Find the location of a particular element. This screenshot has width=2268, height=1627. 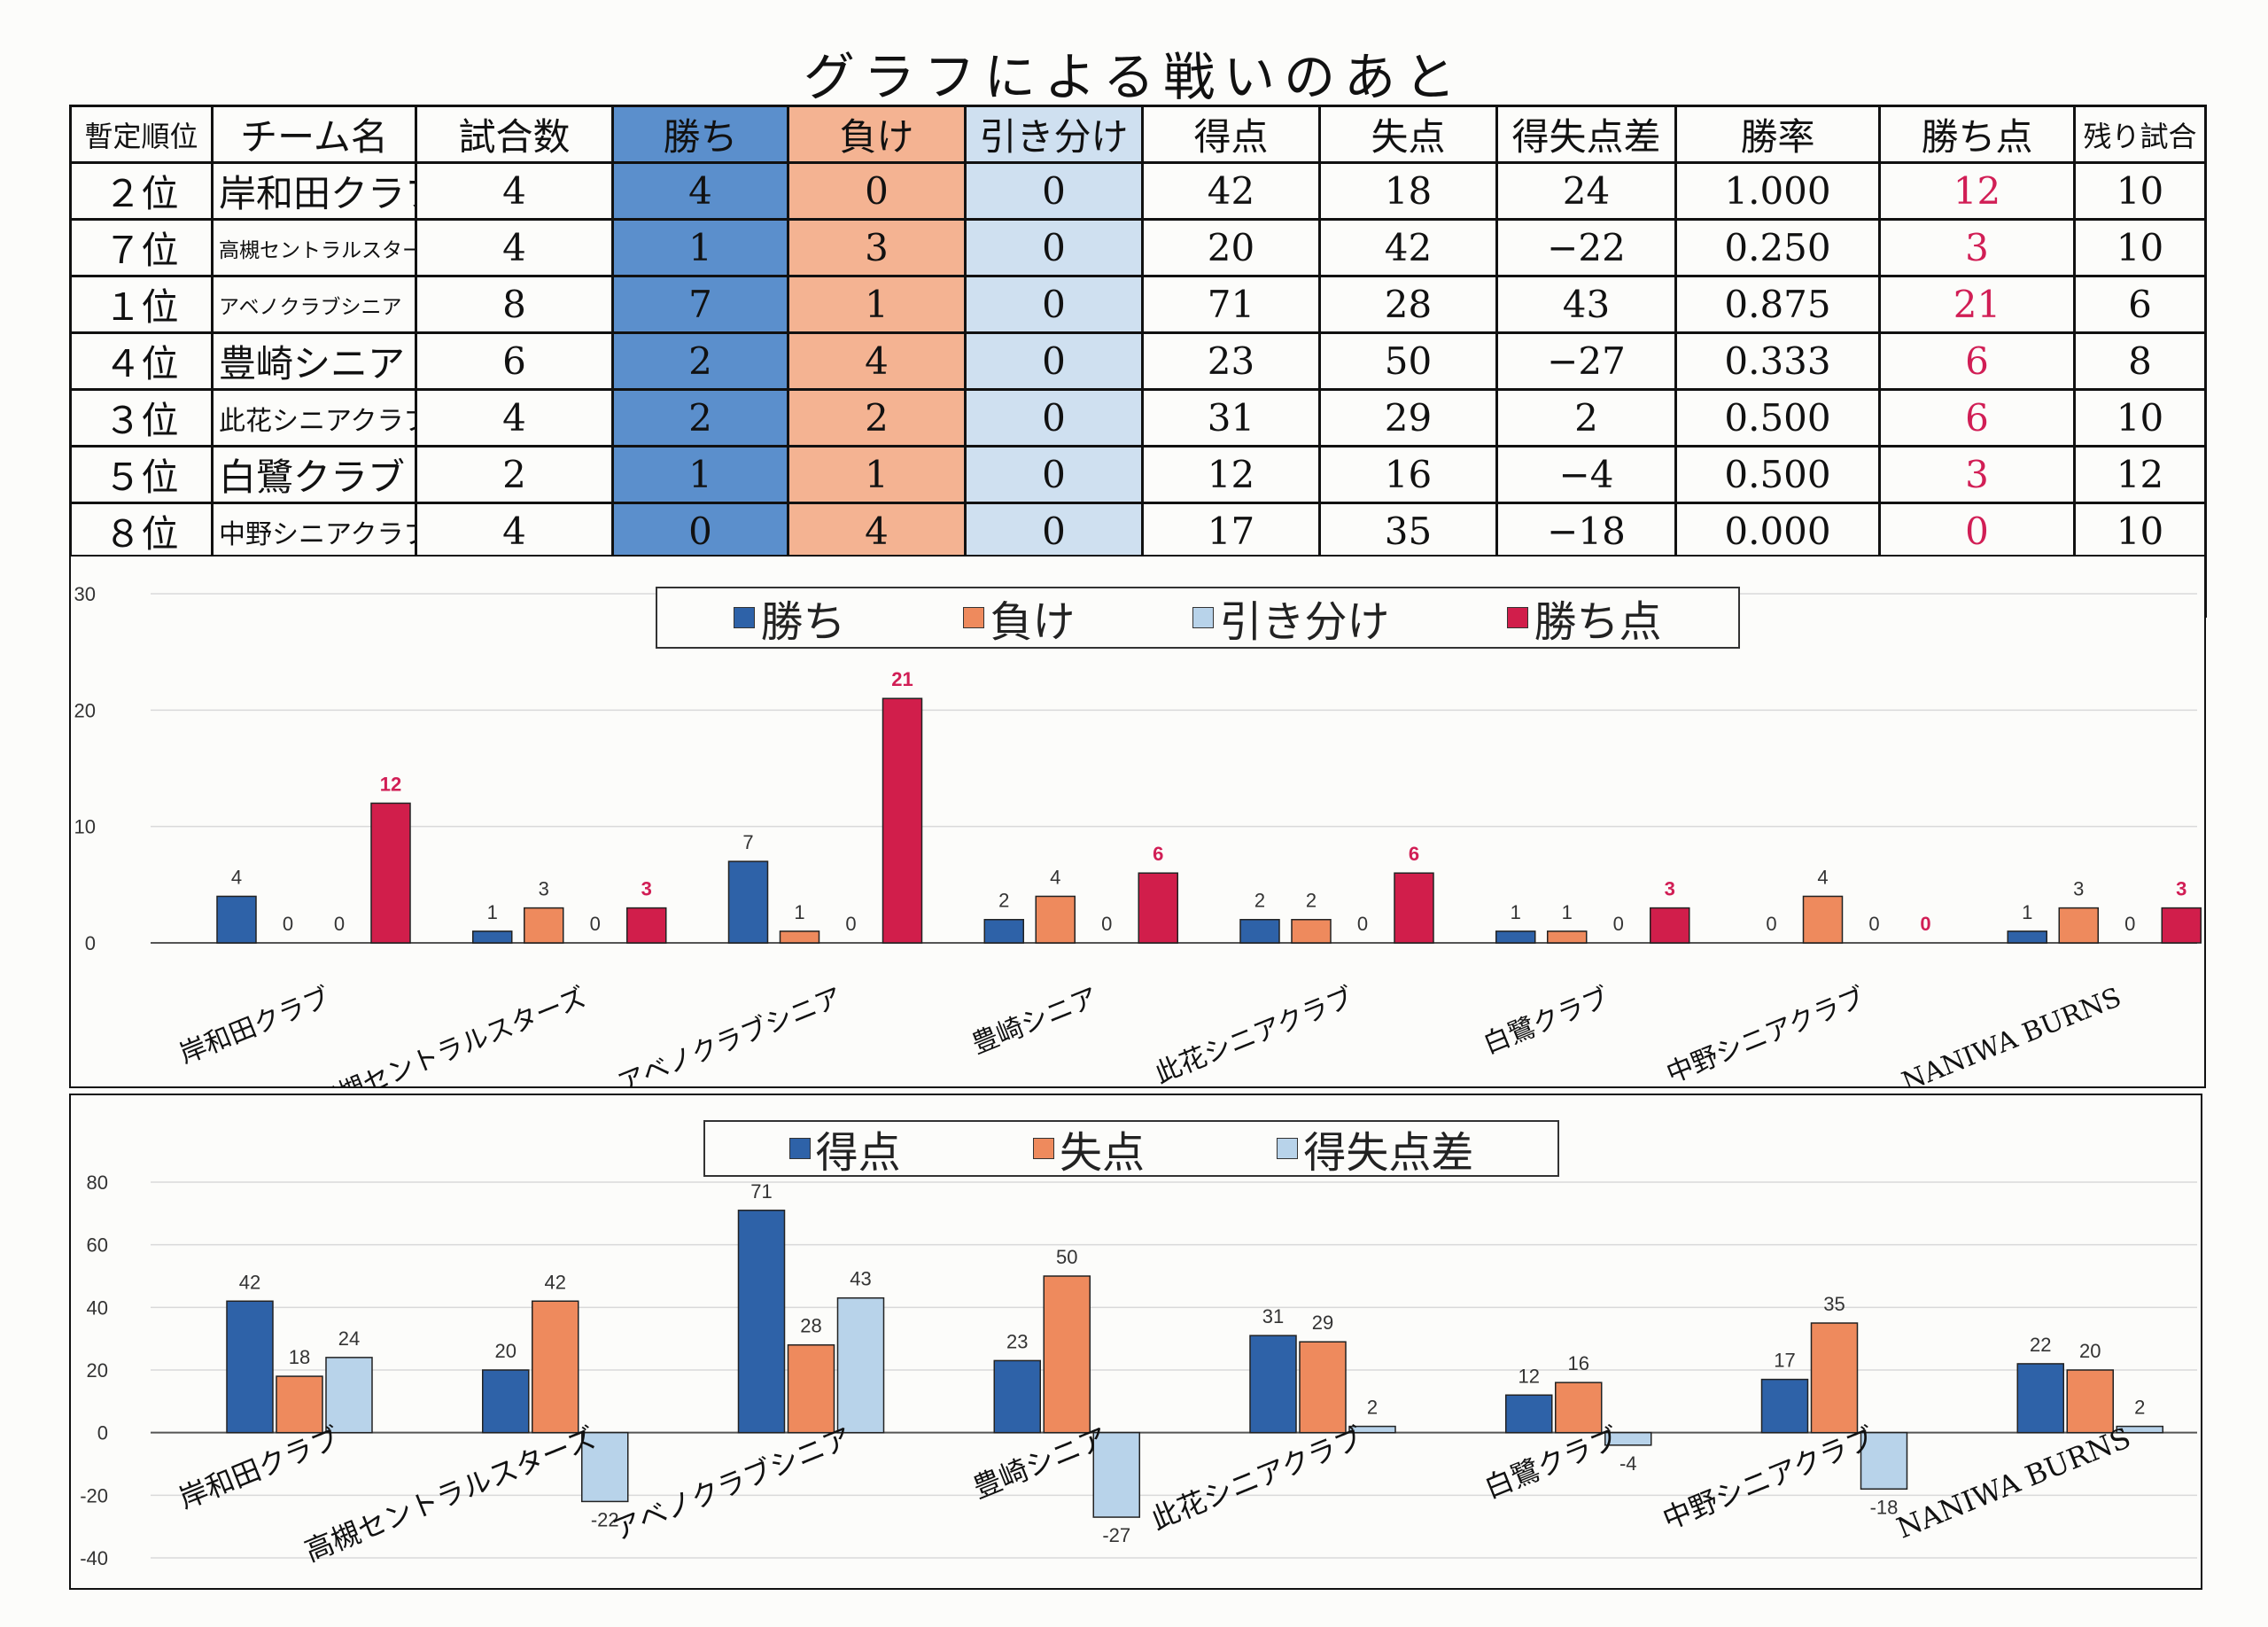

cell-team: 高槻セントラルスターズ is located at coordinates (314, 247).